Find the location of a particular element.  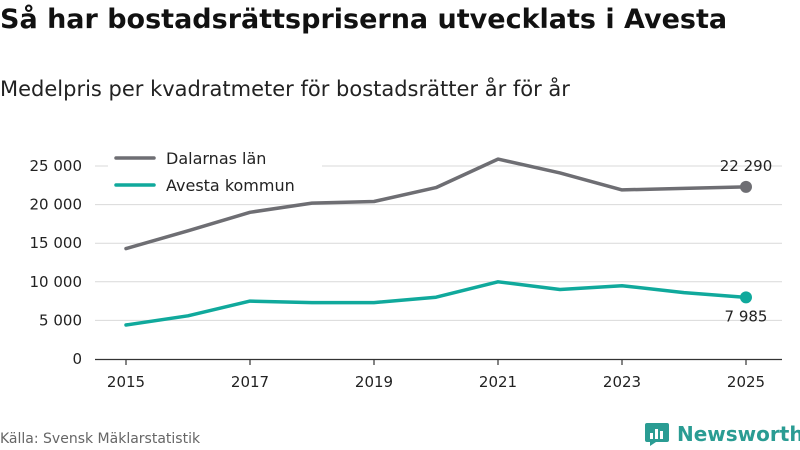

x-tick-label: 2025 is located at coordinates (746, 382).